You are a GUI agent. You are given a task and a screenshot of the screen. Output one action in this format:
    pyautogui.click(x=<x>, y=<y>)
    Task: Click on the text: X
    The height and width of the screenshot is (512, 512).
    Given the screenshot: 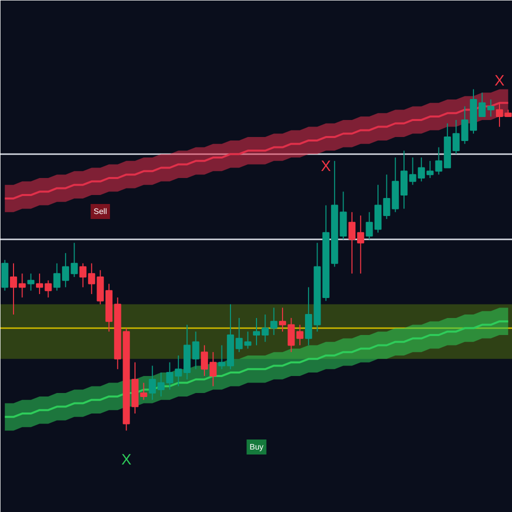 What is the action you would take?
    pyautogui.click(x=126, y=460)
    